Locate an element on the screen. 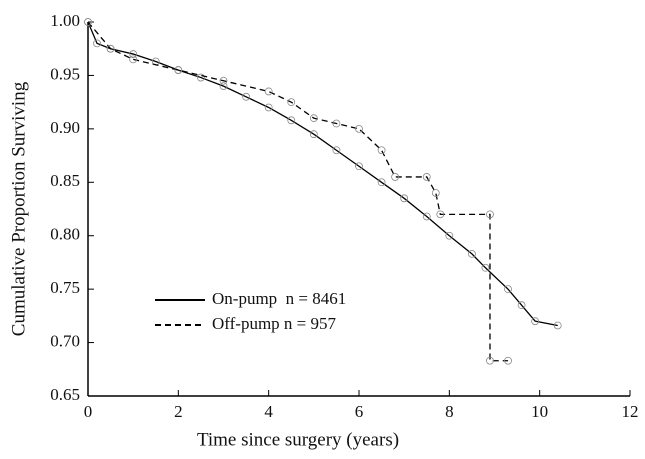 The image size is (645, 459). legend-label: On-pump n = 8461 is located at coordinates (279, 298).